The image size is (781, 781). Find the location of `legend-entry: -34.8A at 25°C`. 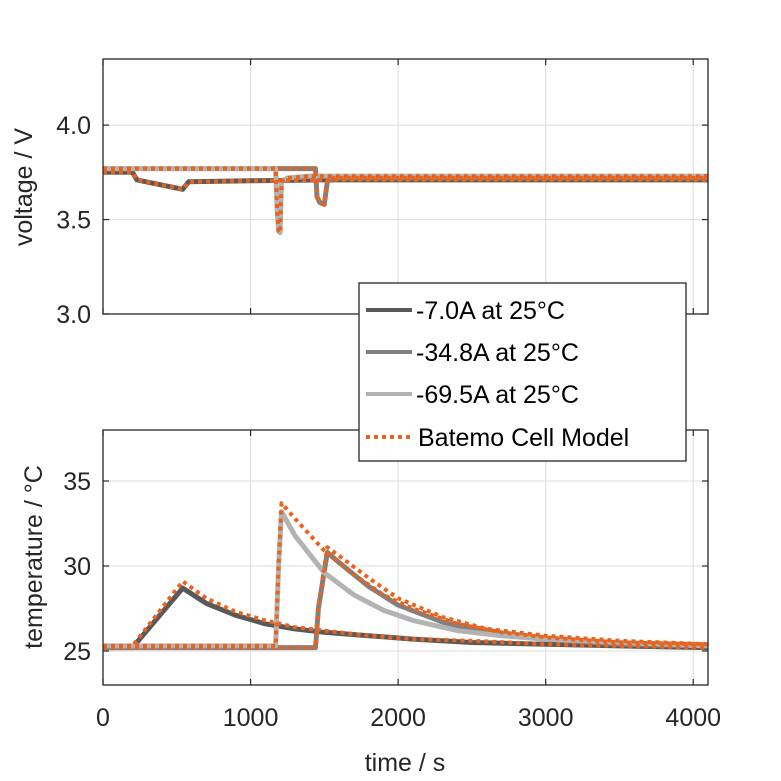

legend-entry: -34.8A at 25°C is located at coordinates (472, 353).